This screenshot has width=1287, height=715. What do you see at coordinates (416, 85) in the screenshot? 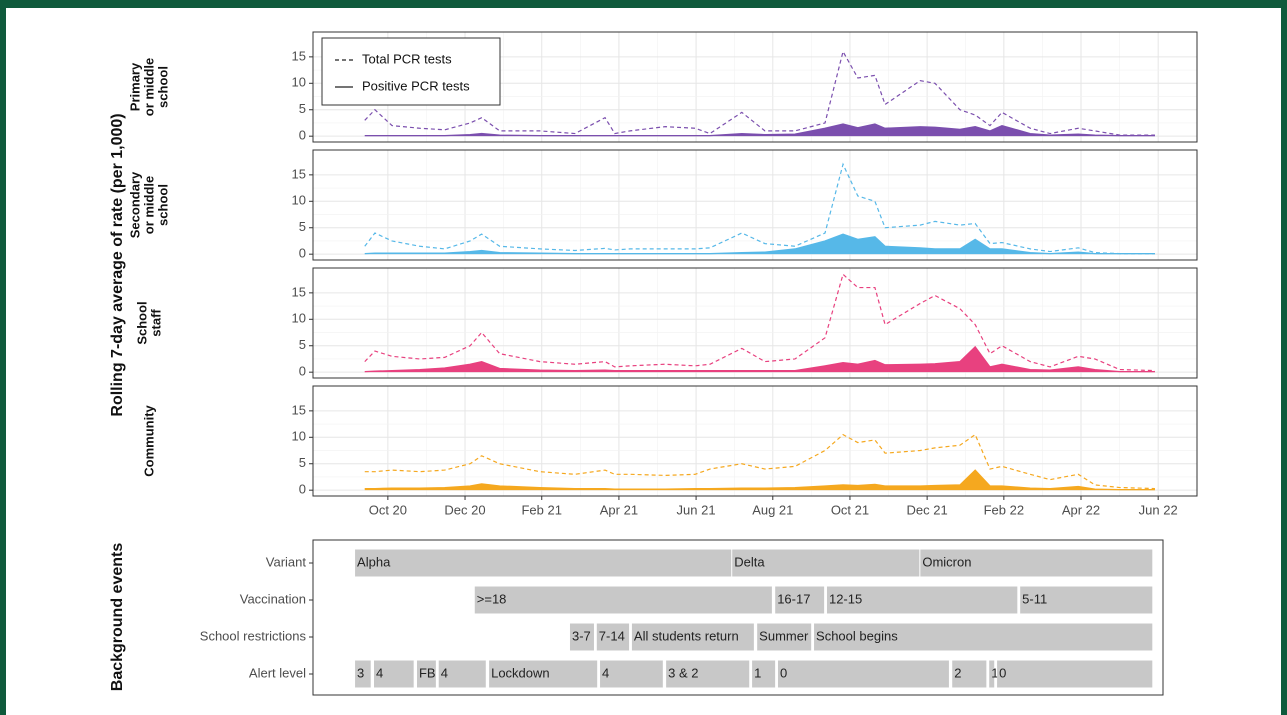
I see `legend-label: Positive PCR tests` at bounding box center [416, 85].